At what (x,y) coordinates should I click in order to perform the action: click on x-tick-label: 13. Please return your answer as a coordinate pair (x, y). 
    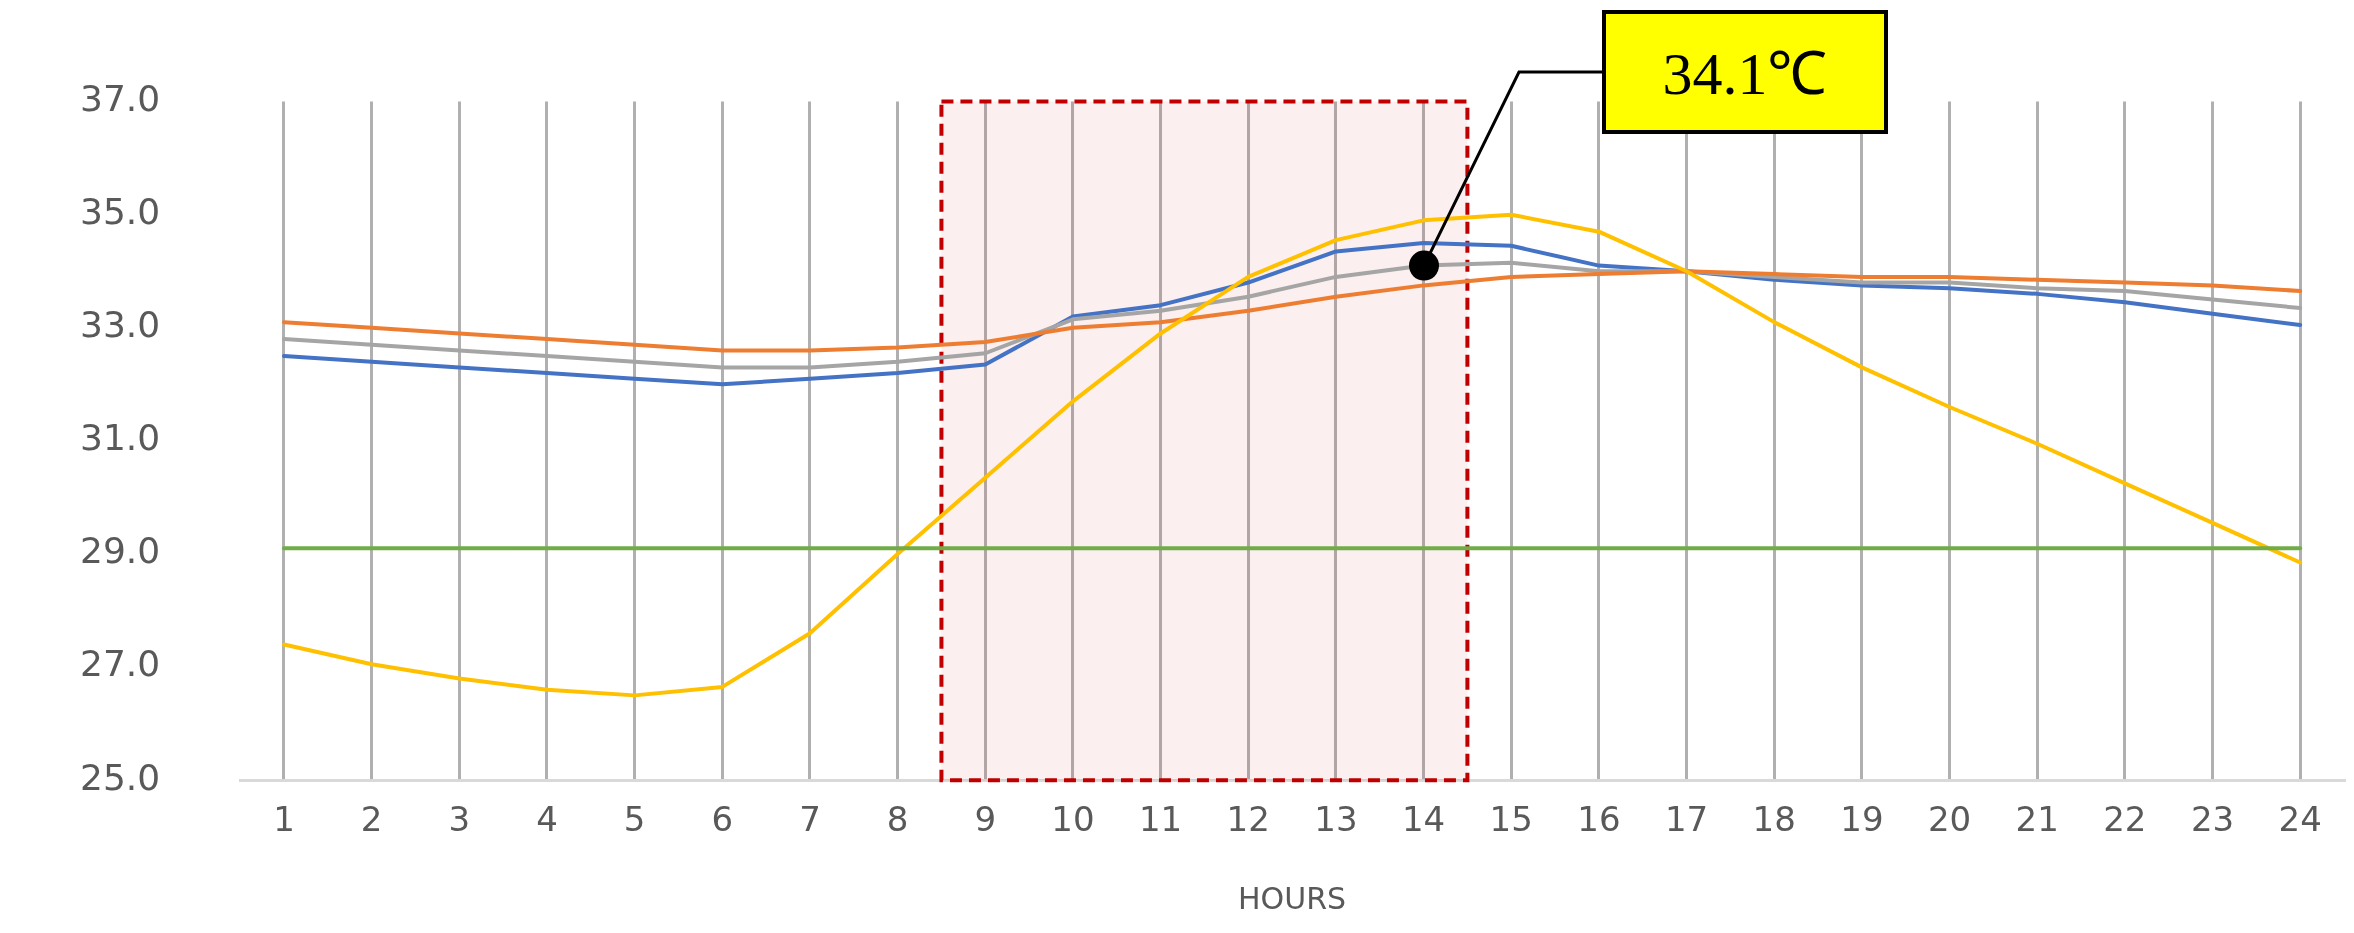
    Looking at the image, I should click on (1336, 819).